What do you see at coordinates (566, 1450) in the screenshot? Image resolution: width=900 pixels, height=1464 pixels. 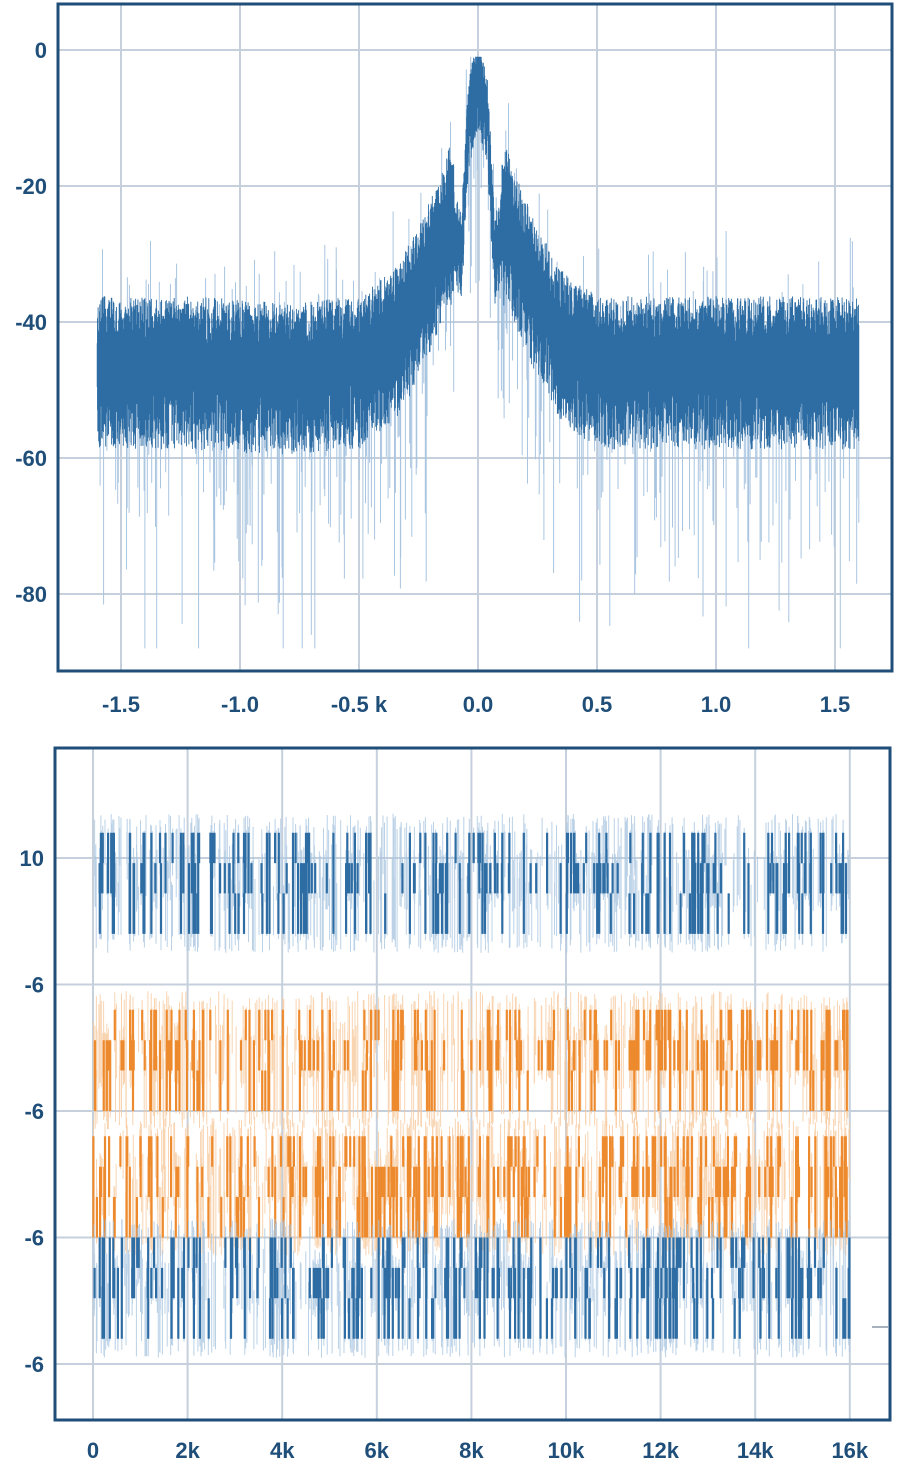 I see `x-tick-label: 10k` at bounding box center [566, 1450].